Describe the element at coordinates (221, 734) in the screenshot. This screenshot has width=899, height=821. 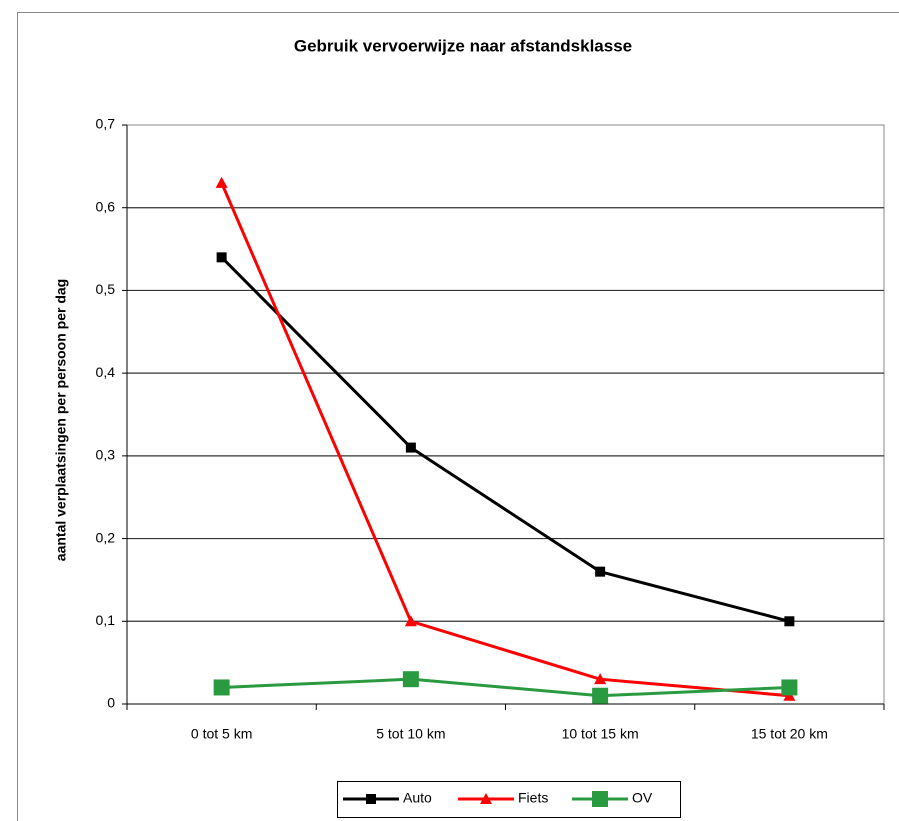
I see `x-tick-label: 0 tot 5 km` at that location.